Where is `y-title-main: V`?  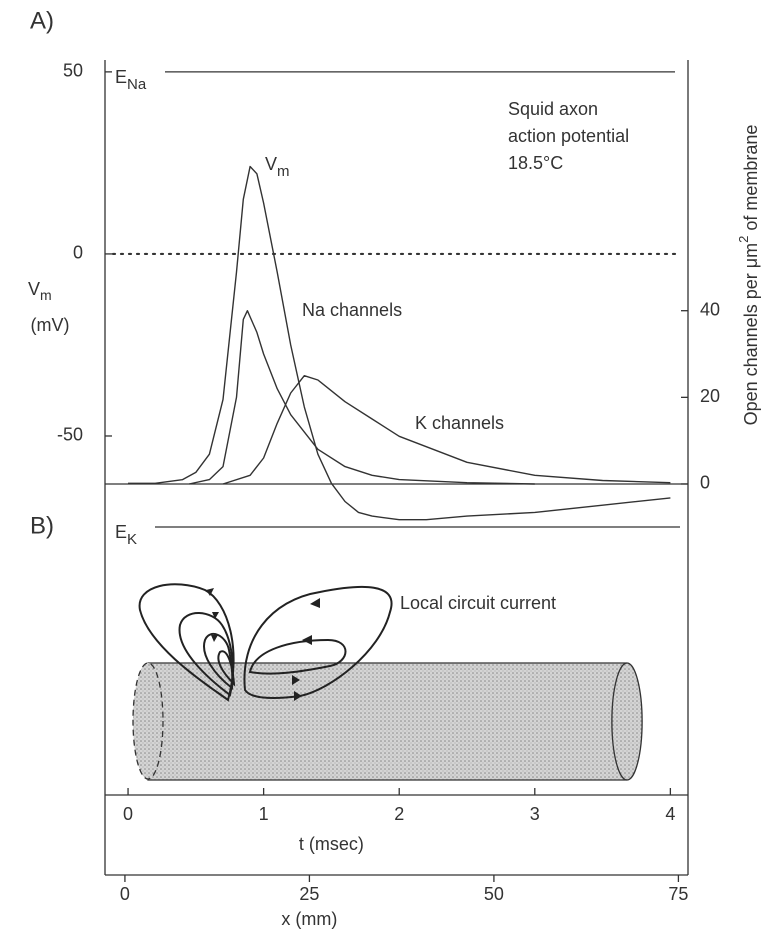
y-title-main: V is located at coordinates (34, 289).